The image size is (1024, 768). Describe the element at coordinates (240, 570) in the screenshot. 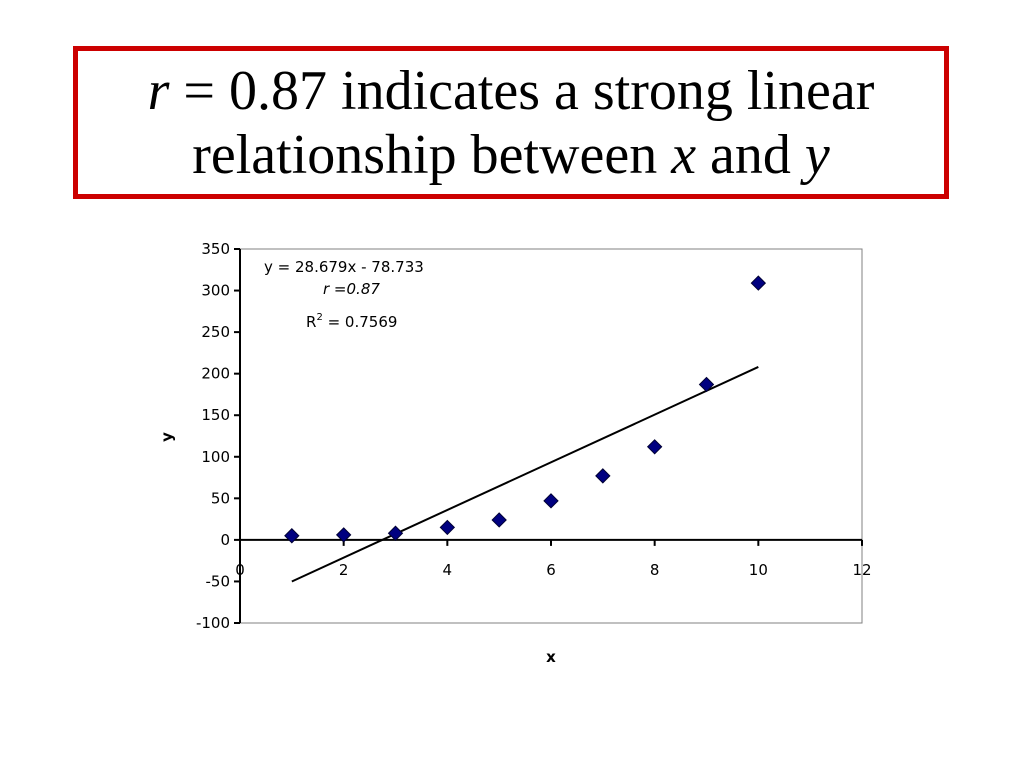

I see `x-tick-label: 0` at that location.